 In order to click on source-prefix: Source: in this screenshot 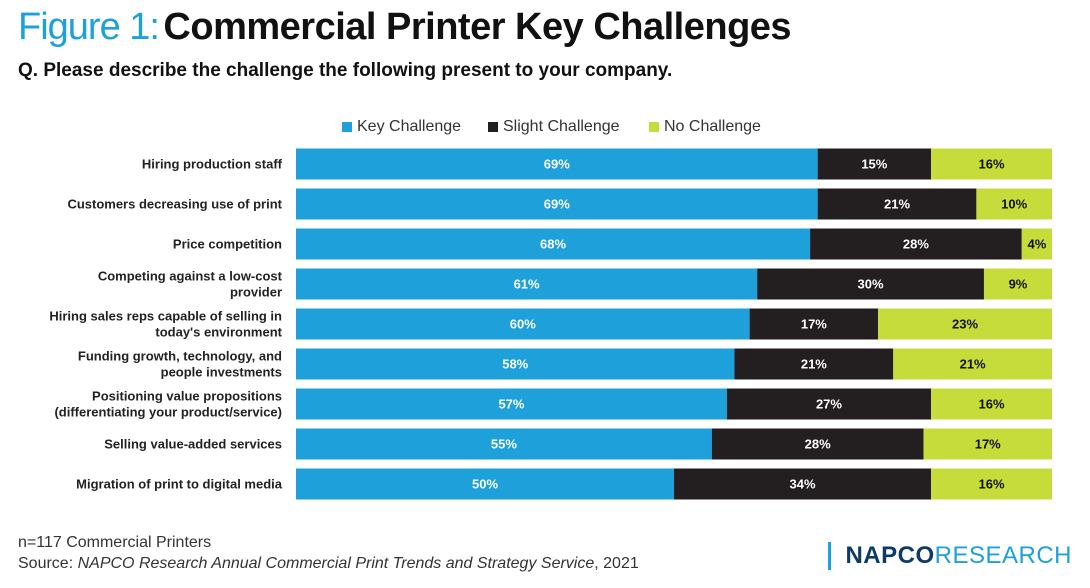, I will do `click(48, 563)`.